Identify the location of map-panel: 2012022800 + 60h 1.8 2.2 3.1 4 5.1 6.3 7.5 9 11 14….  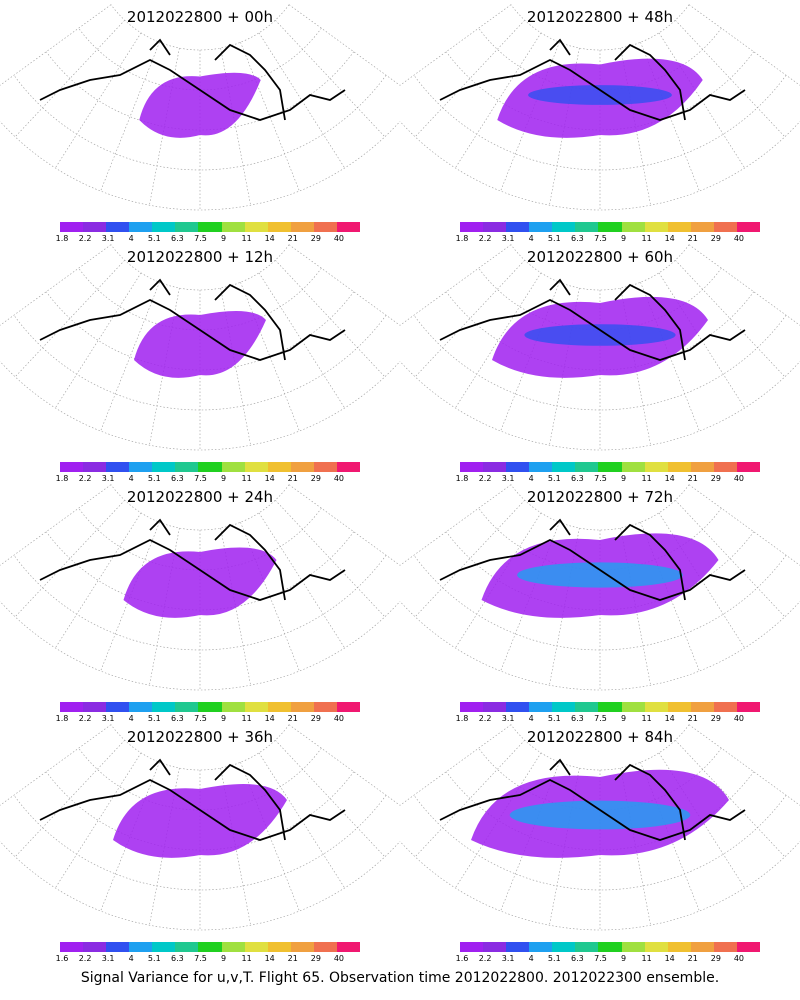
(600, 361).